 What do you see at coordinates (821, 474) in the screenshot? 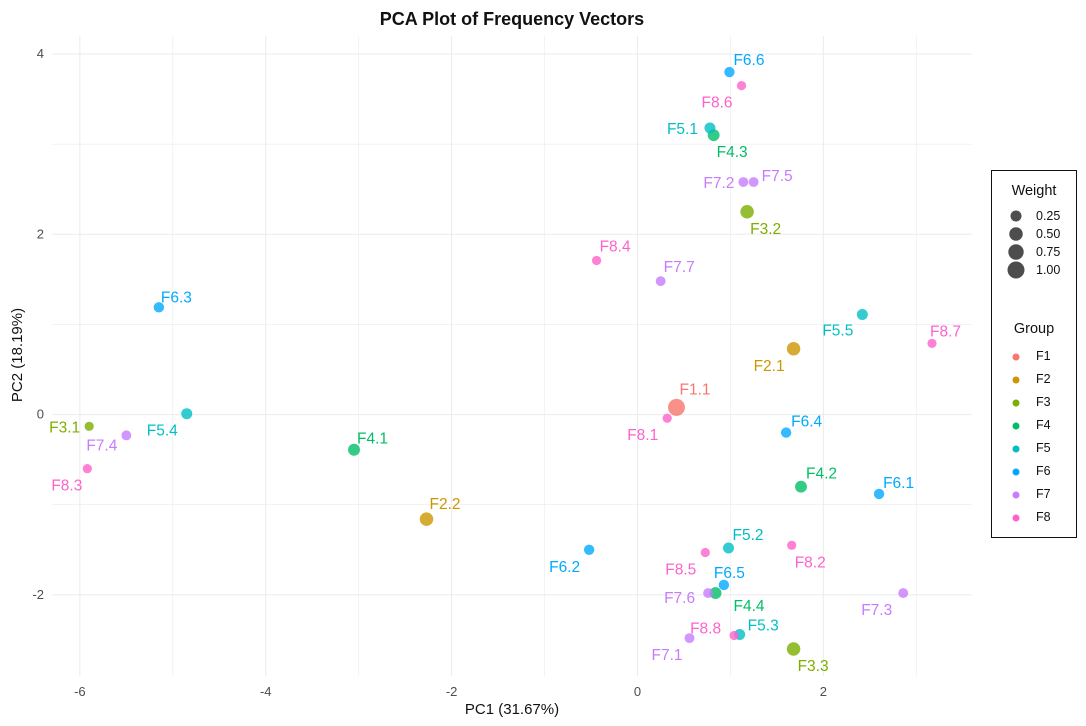
I see `point-label: F4.2` at bounding box center [821, 474].